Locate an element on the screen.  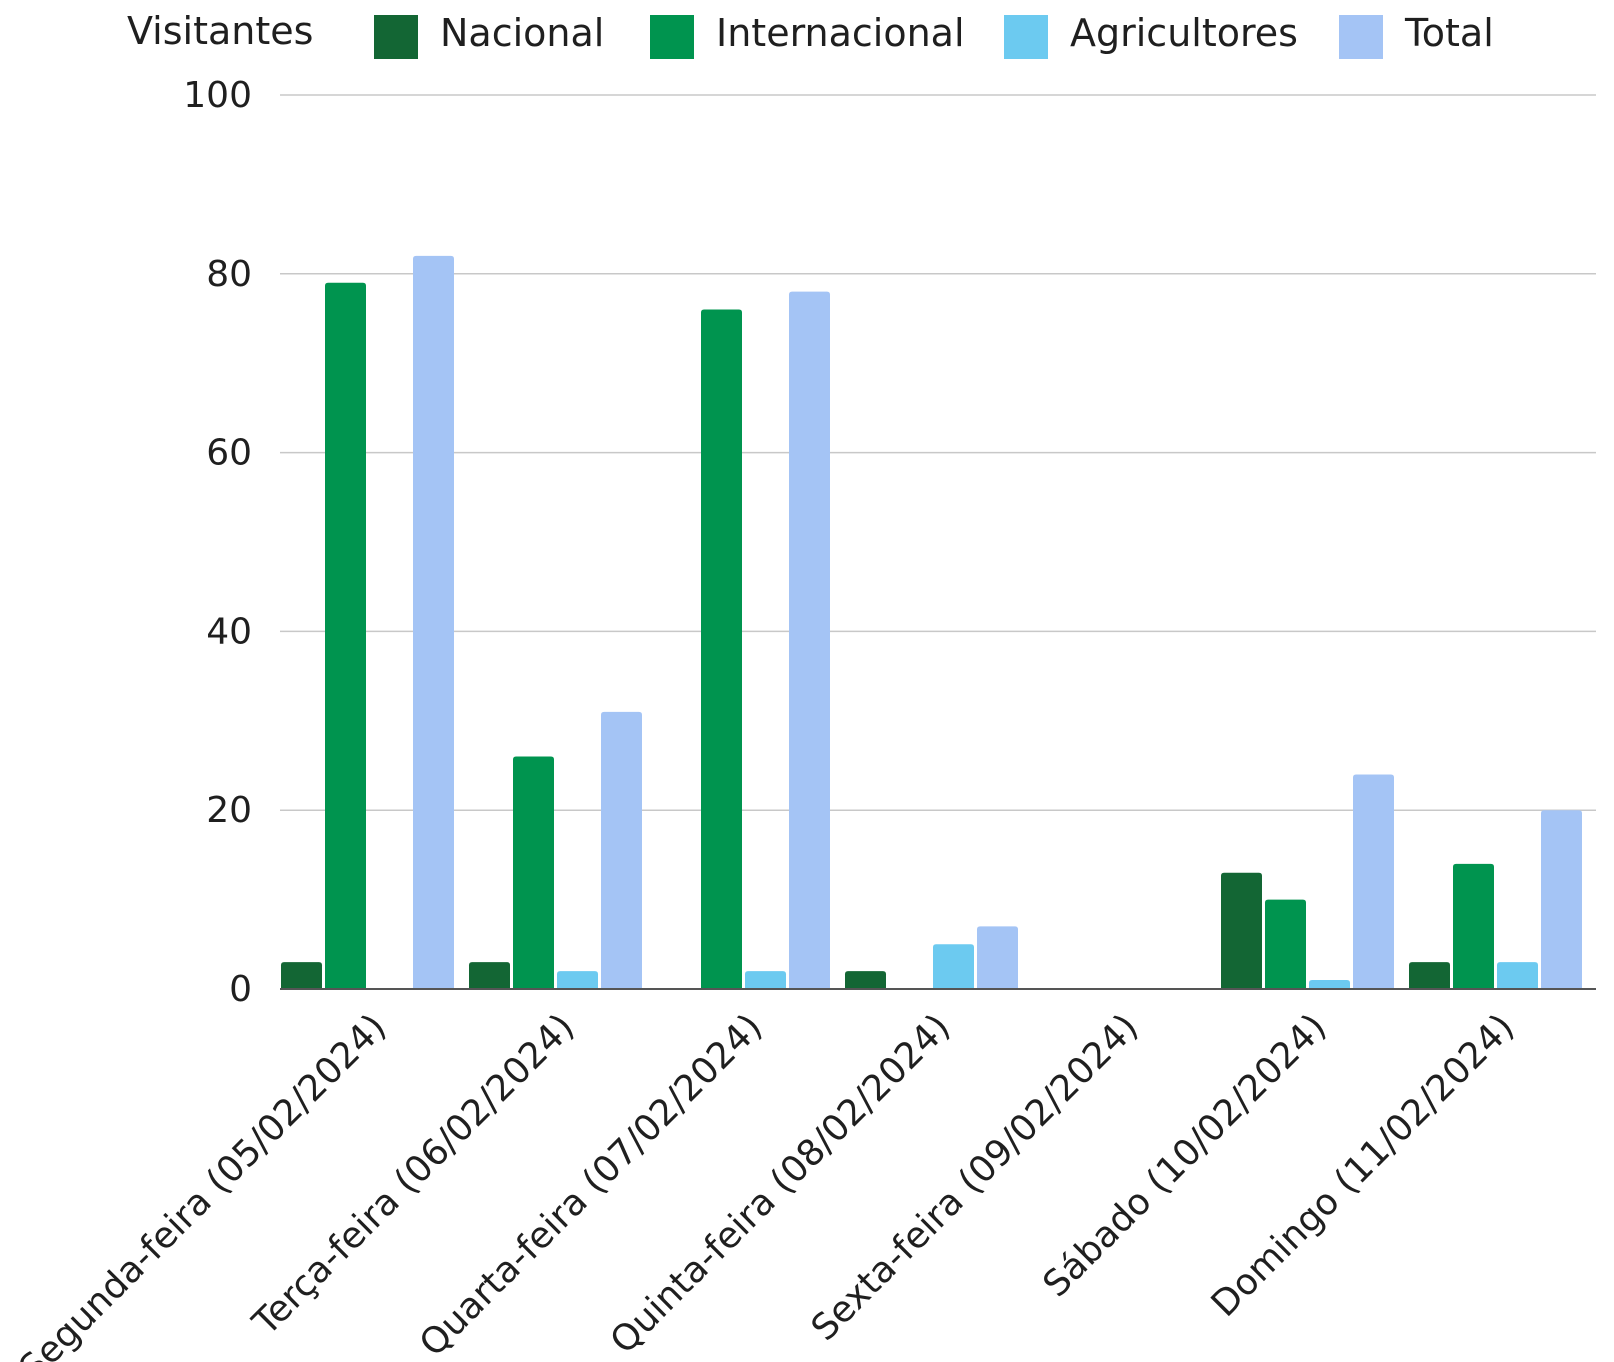
legend-swatch-agricultores is located at coordinates (1026, 37).